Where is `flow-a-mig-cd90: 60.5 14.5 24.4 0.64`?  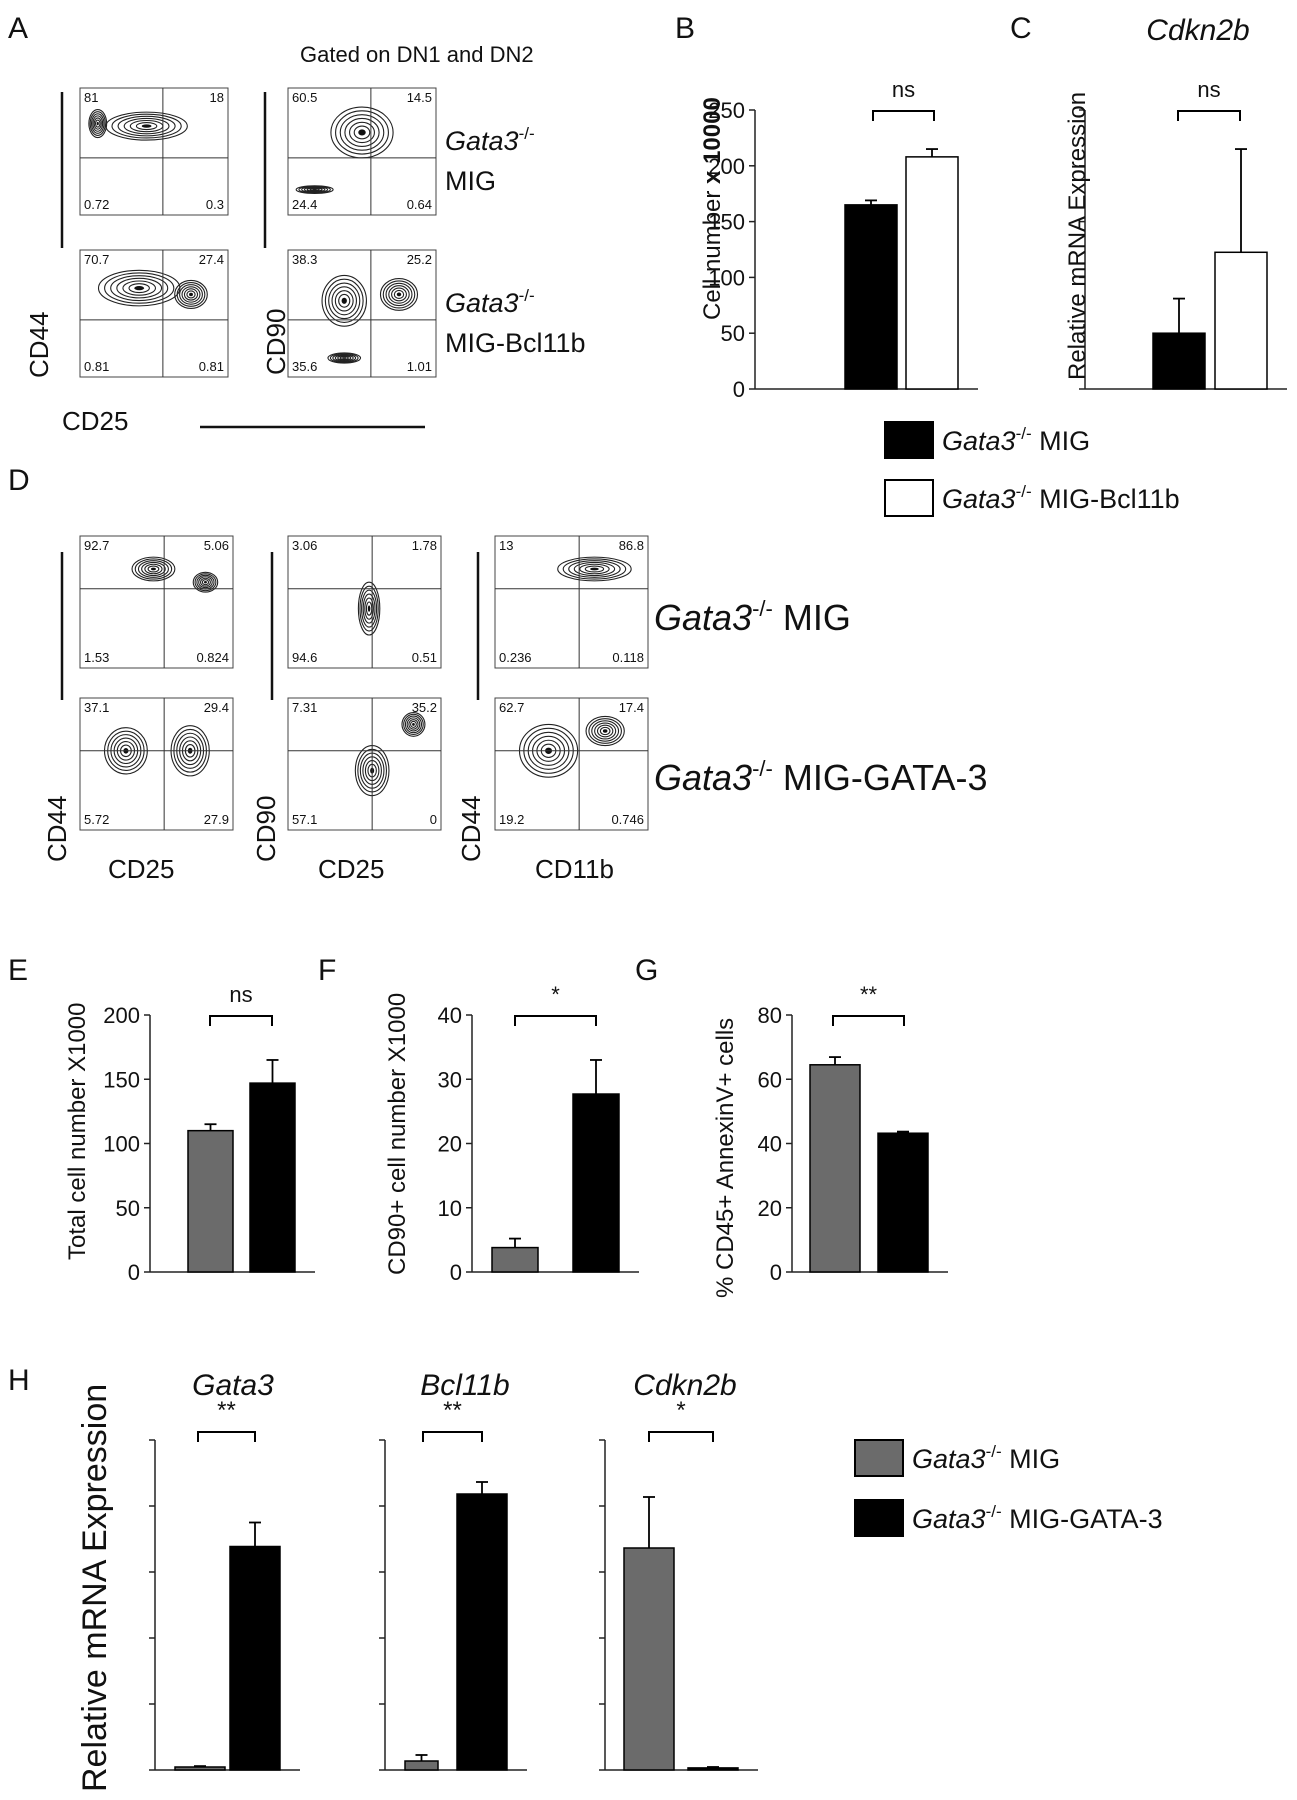
flow-a-mig-cd90: 60.5 14.5 24.4 0.64 is located at coordinates (362, 151).